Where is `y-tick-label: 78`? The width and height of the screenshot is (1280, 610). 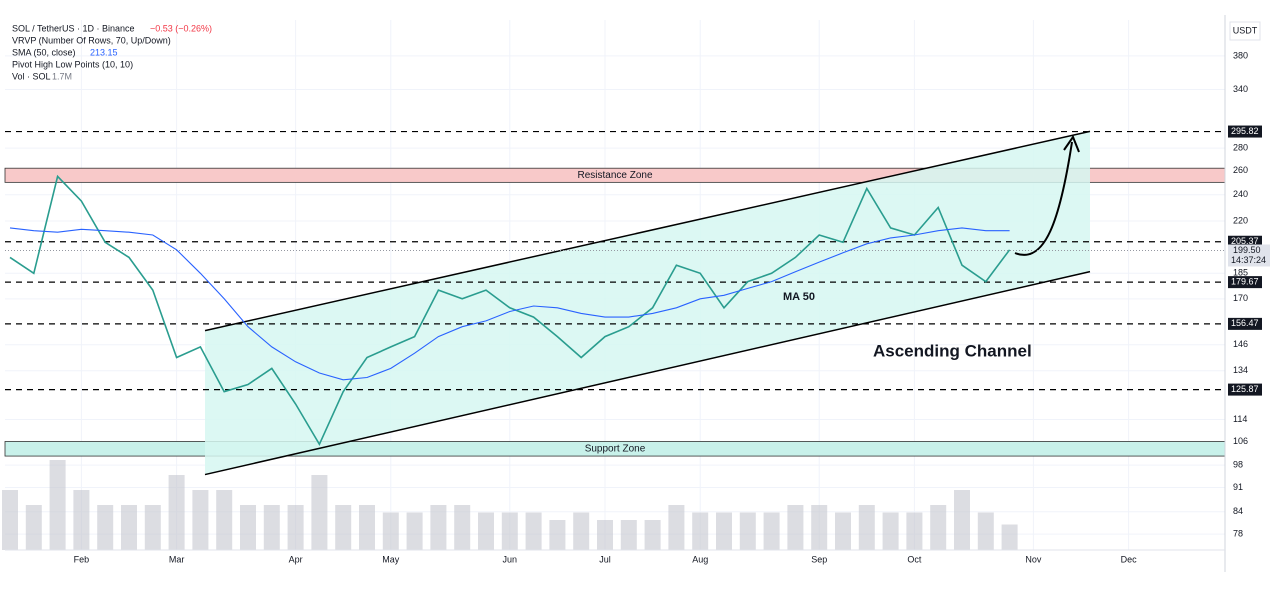 y-tick-label: 78 is located at coordinates (1238, 533).